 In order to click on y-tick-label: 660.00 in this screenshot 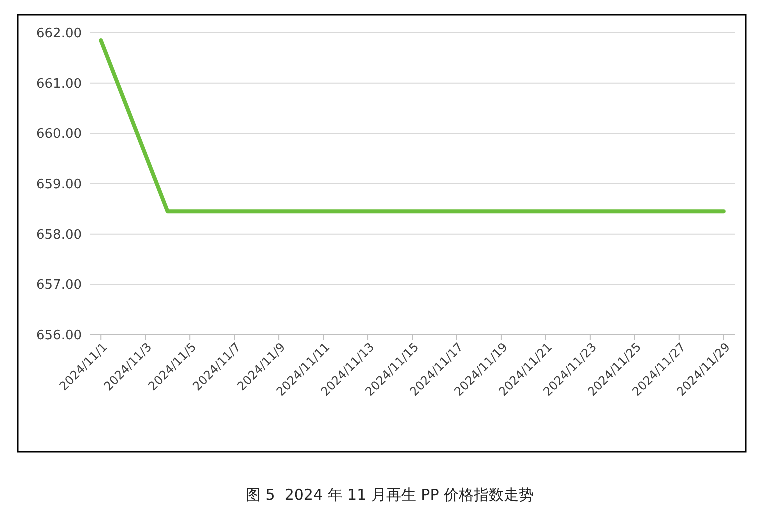, I will do `click(59, 134)`.